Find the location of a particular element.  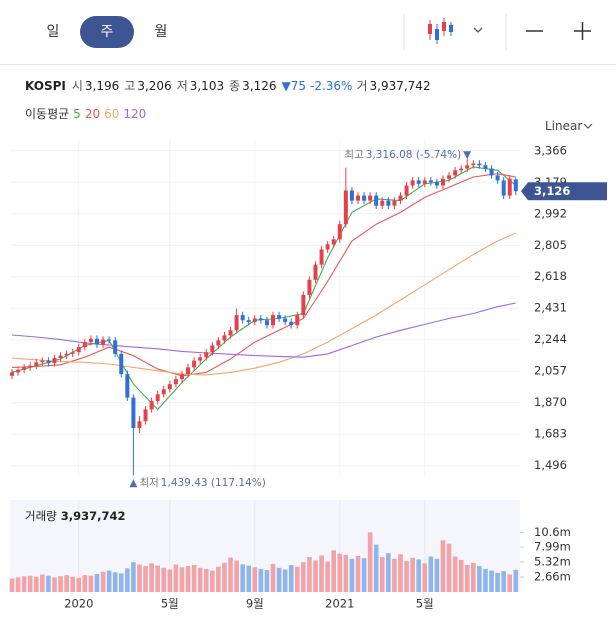

last-price-tag is located at coordinates (564, 191).